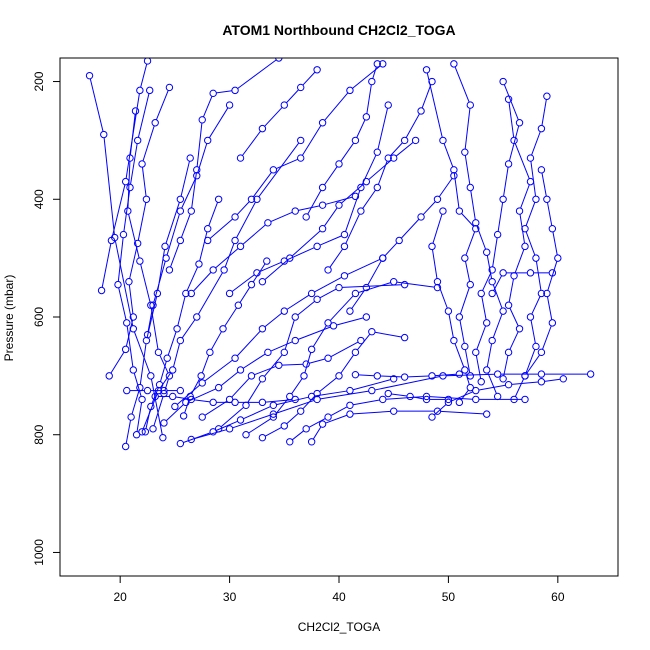 Image resolution: width=650 pixels, height=650 pixels. What do you see at coordinates (39, 317) in the screenshot?
I see `y-tick-label: 600` at bounding box center [39, 317].